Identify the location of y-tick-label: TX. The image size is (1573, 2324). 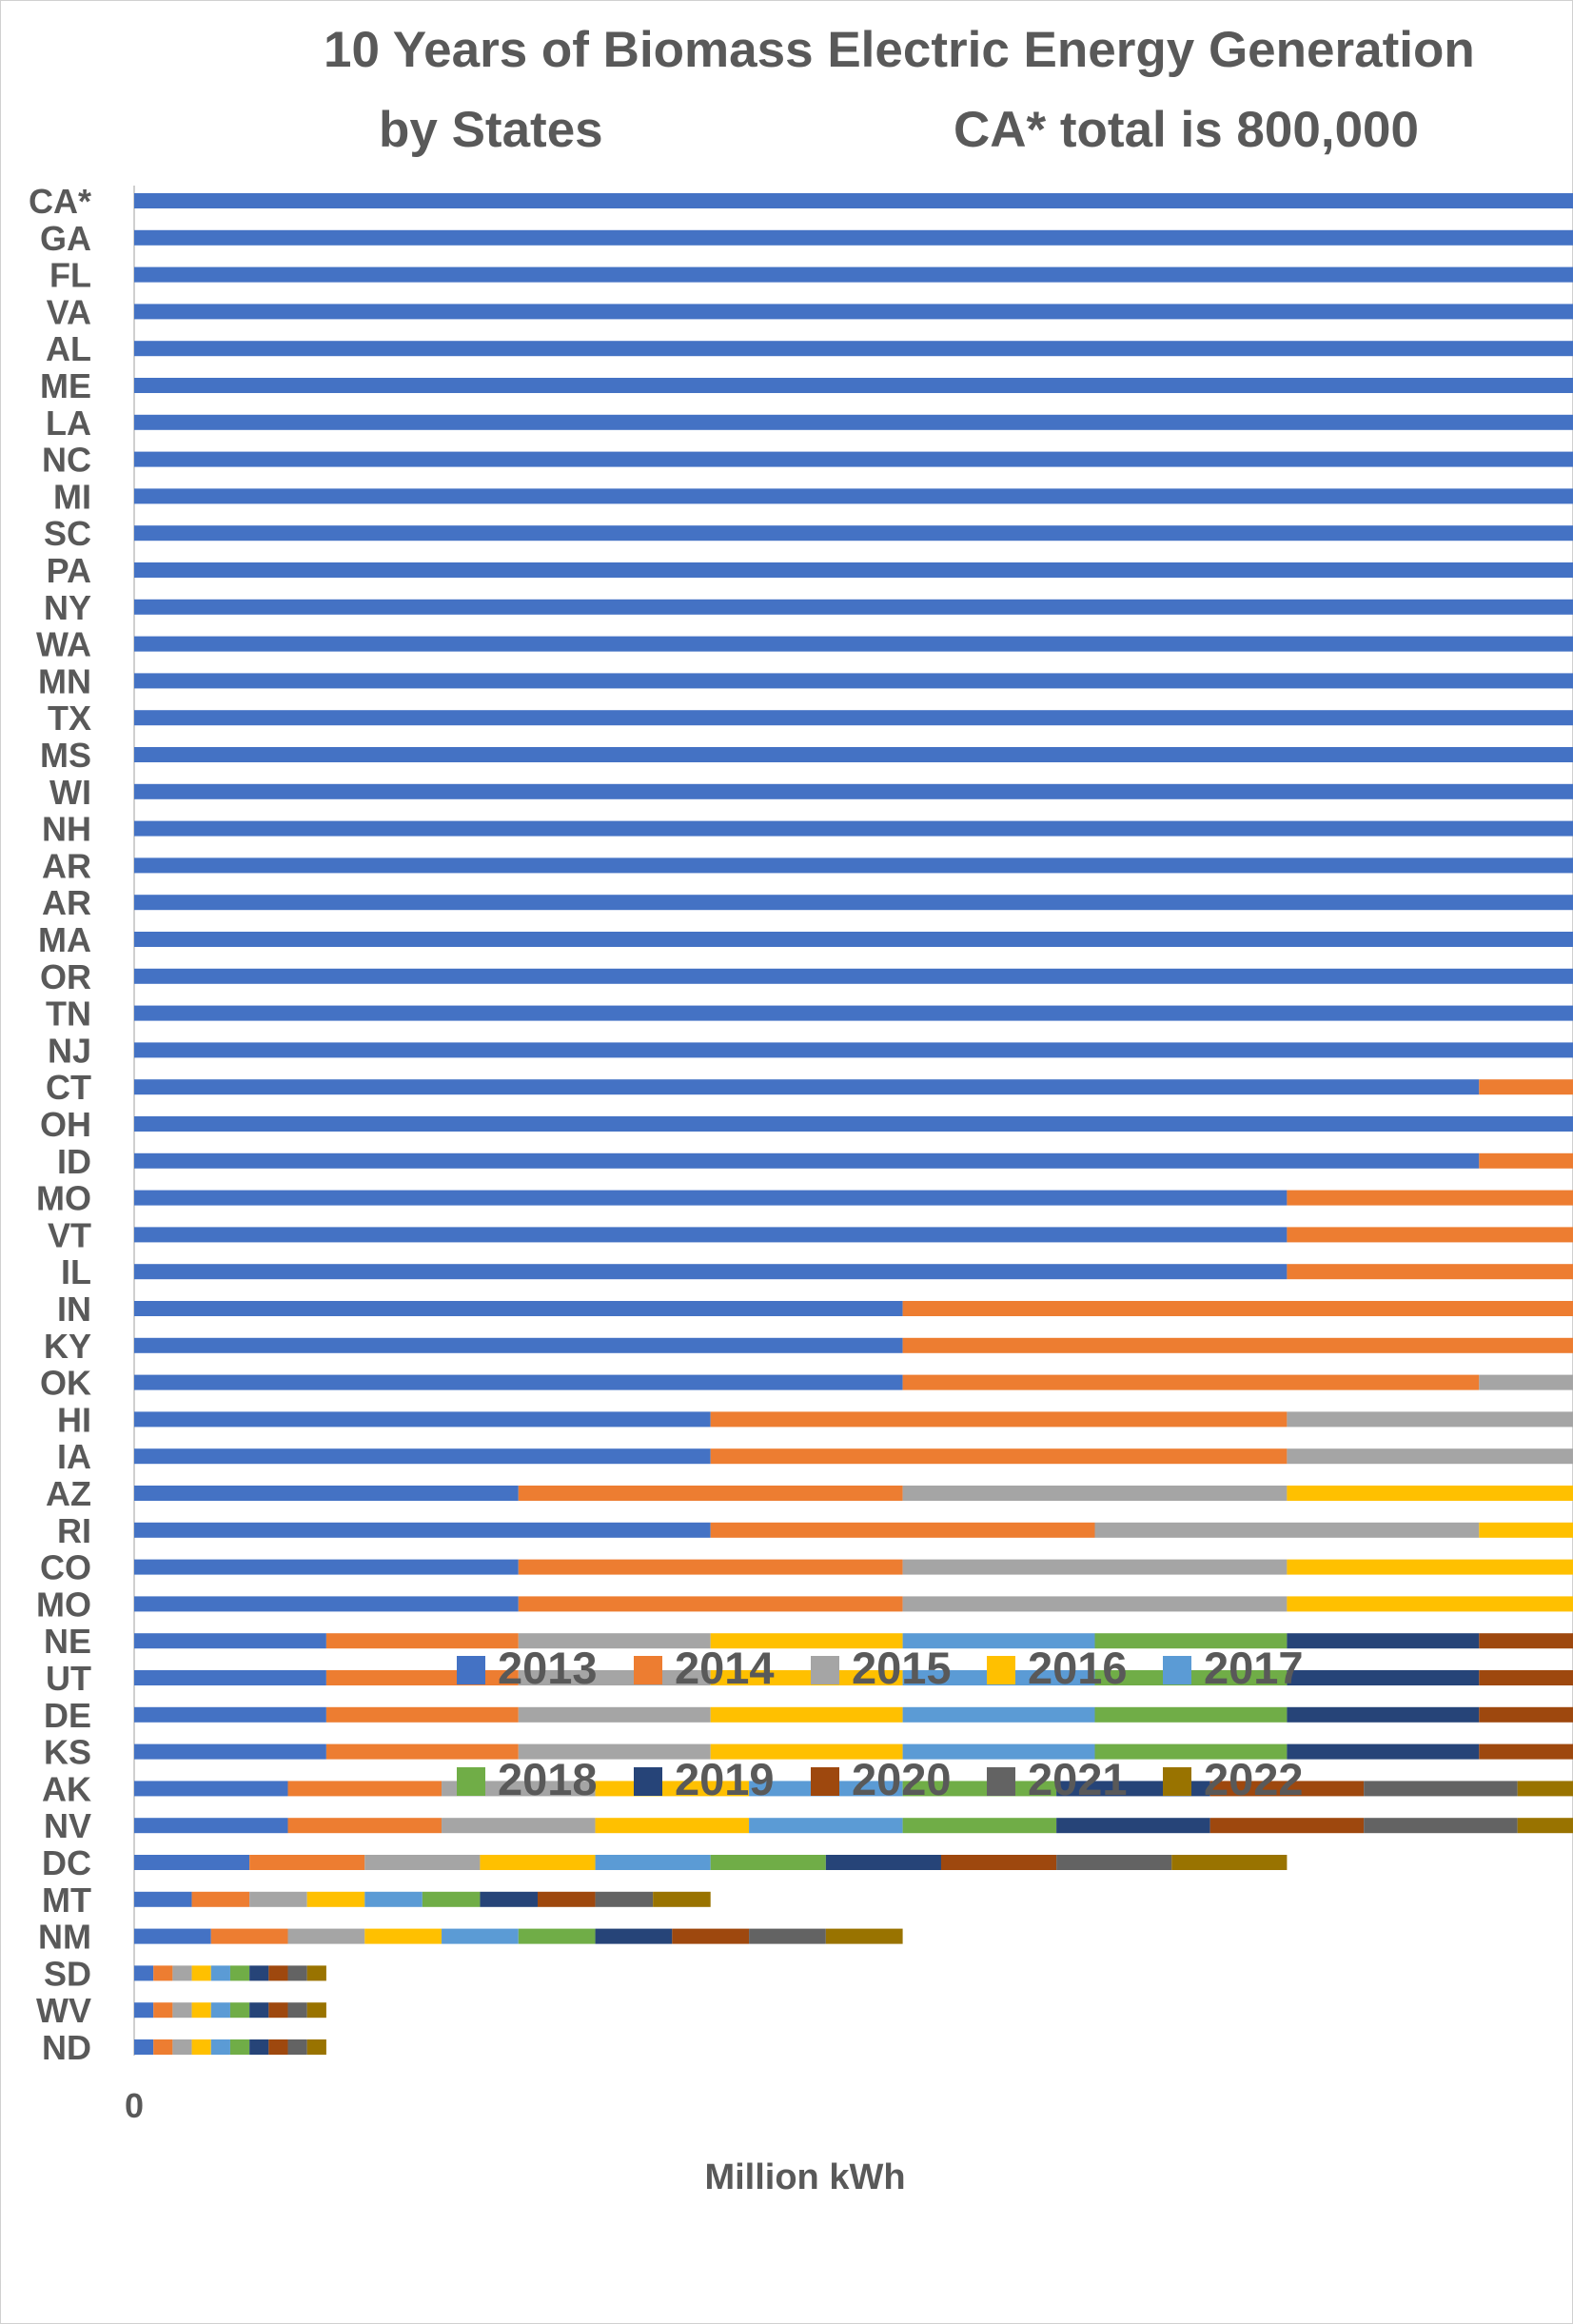
(69, 718).